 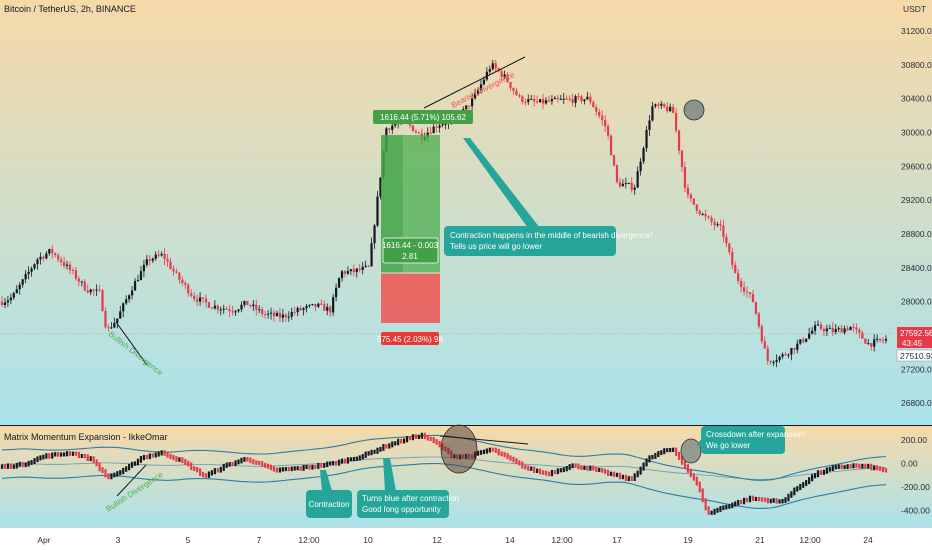 What do you see at coordinates (915, 475) in the screenshot?
I see `oscillator-axis: 200.00 0.00 -200.00 -400.00` at bounding box center [915, 475].